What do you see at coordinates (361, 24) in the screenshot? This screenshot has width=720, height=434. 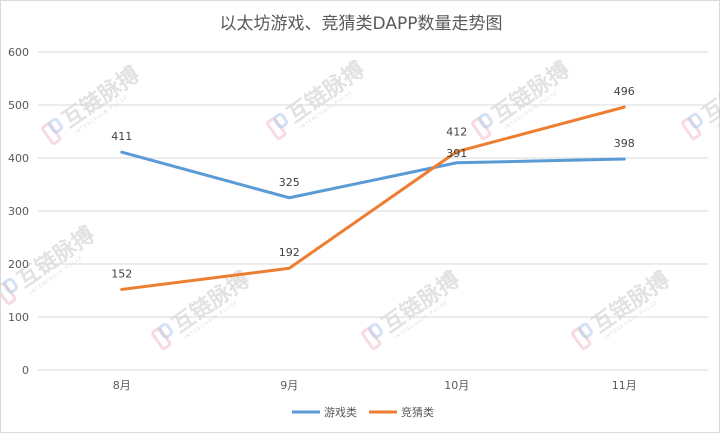 I see `chart-title: 以太坊游戏、竞猜类DAPP数量走势图` at bounding box center [361, 24].